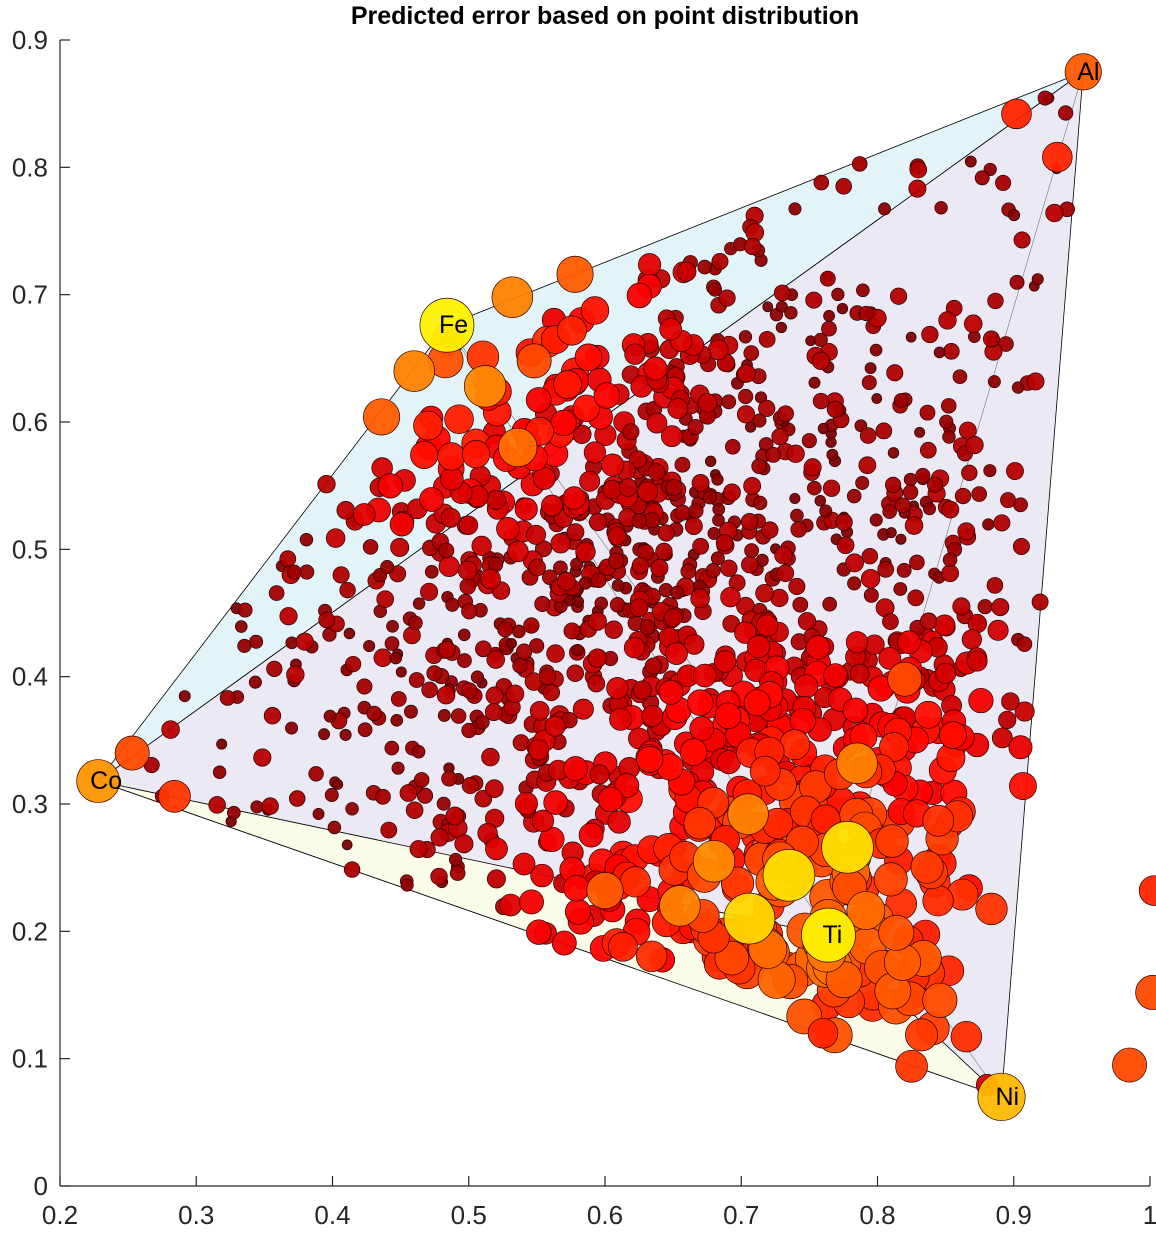 This screenshot has height=1234, width=1156. I want to click on y-tick-label: 0.8, so click(30, 167).